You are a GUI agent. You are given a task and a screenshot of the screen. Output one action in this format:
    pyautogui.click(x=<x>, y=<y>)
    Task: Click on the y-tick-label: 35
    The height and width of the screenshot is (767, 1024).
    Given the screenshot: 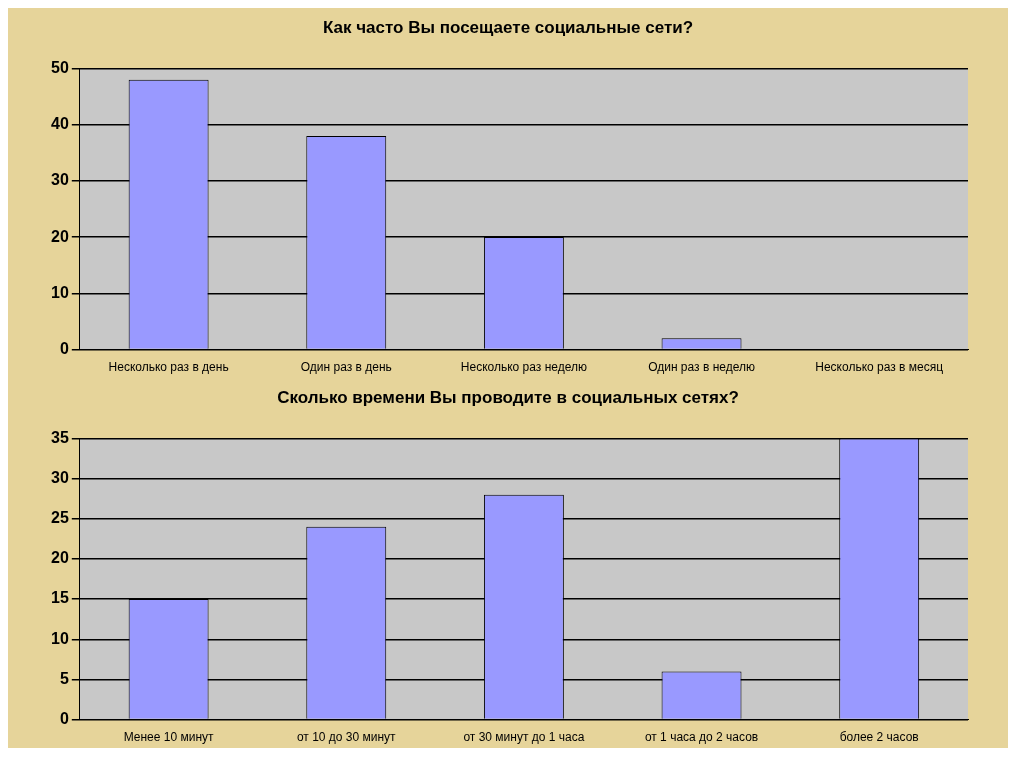 What is the action you would take?
    pyautogui.click(x=60, y=437)
    